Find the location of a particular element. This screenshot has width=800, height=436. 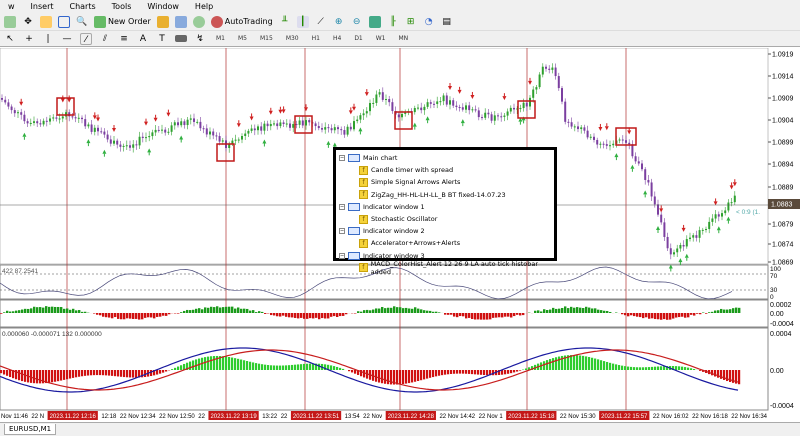

channel-icon: ⫽ is located at coordinates (104, 38).